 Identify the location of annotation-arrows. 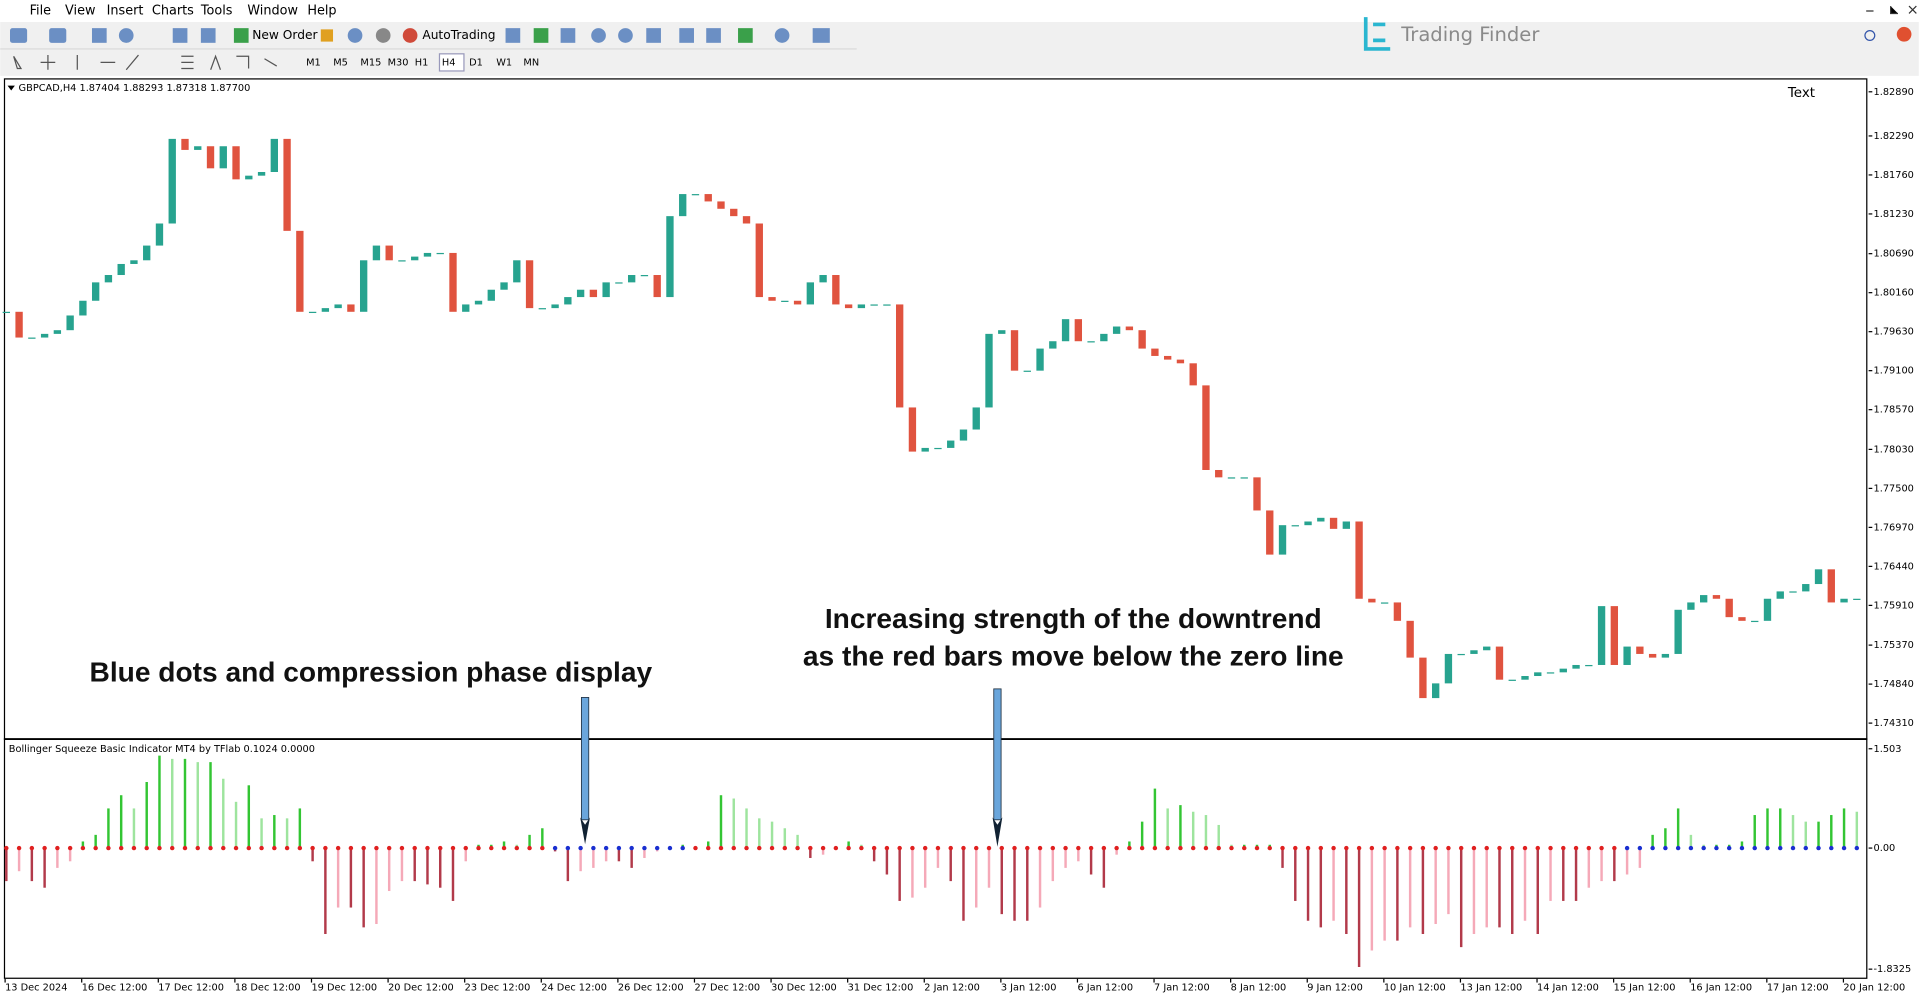
(791, 767).